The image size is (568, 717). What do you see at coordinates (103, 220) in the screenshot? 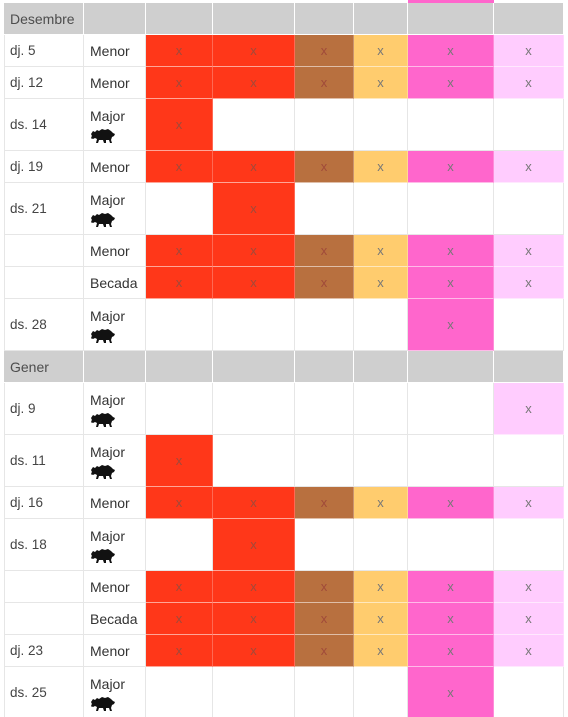
I see `boar-icon` at bounding box center [103, 220].